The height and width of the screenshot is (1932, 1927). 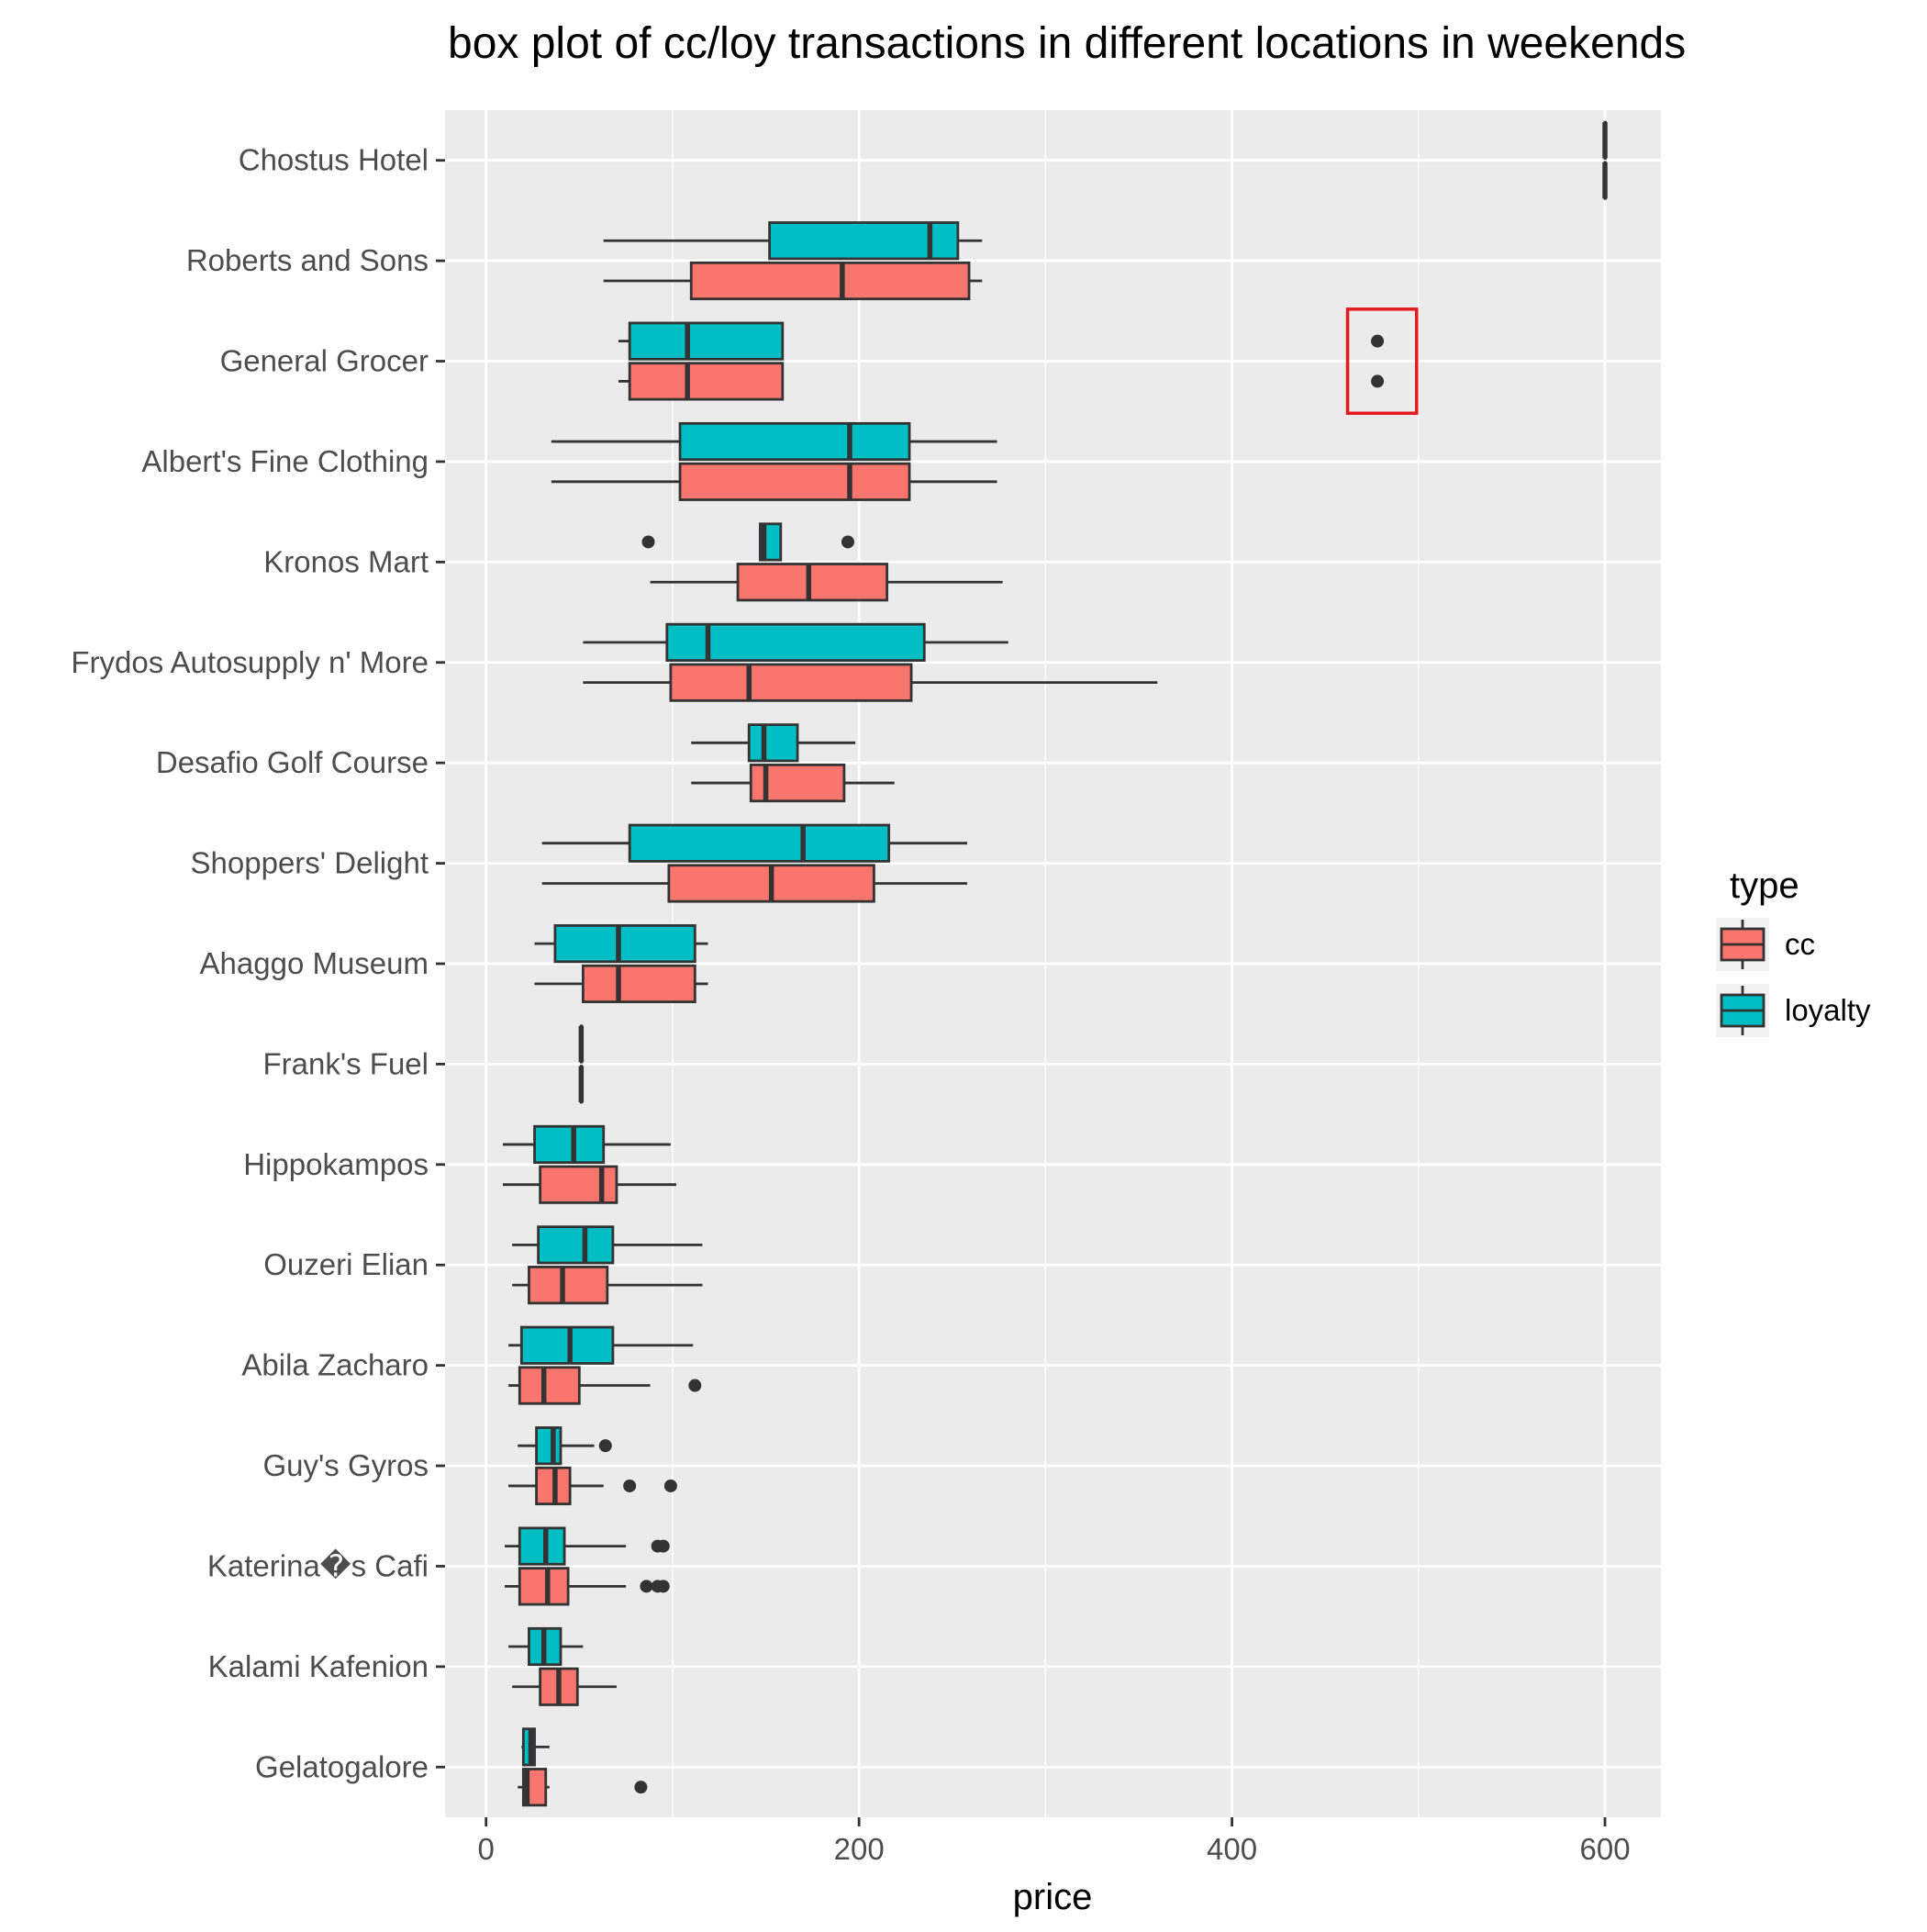 What do you see at coordinates (1053, 1897) in the screenshot?
I see `x-axis-title: price` at bounding box center [1053, 1897].